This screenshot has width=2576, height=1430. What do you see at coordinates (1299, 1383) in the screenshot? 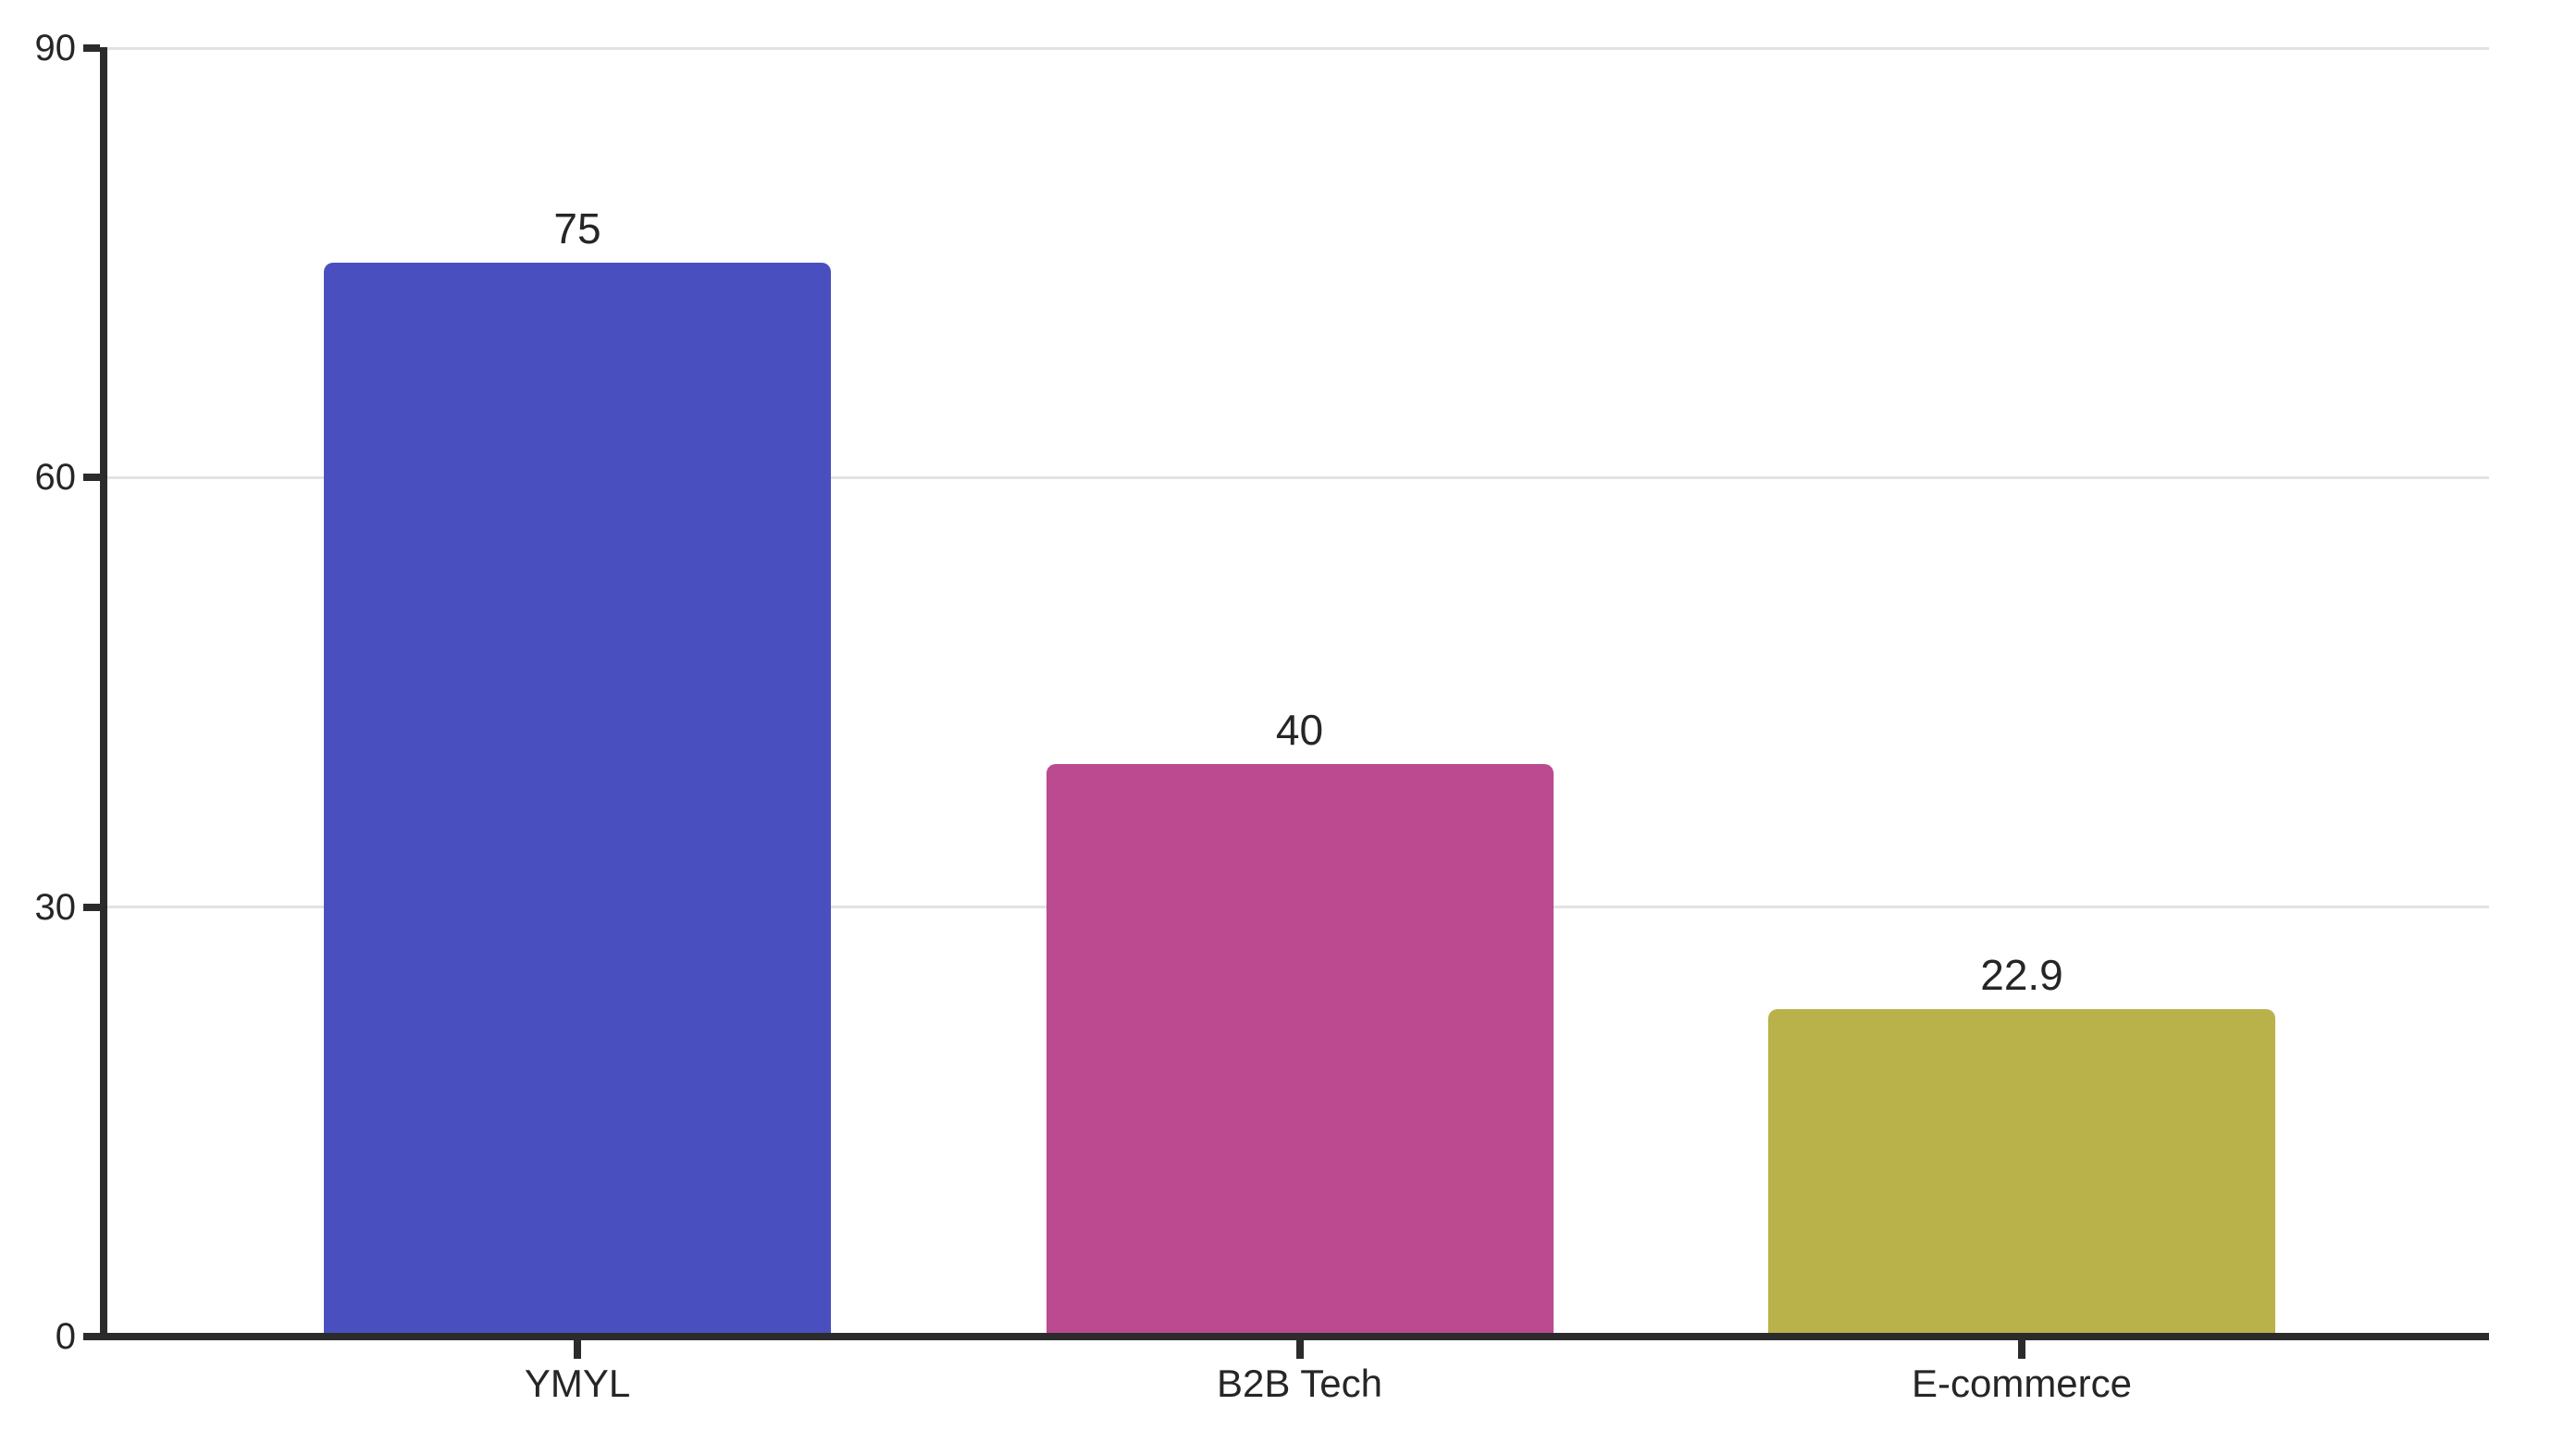
I see `x-category-label: B2B Tech` at bounding box center [1299, 1383].